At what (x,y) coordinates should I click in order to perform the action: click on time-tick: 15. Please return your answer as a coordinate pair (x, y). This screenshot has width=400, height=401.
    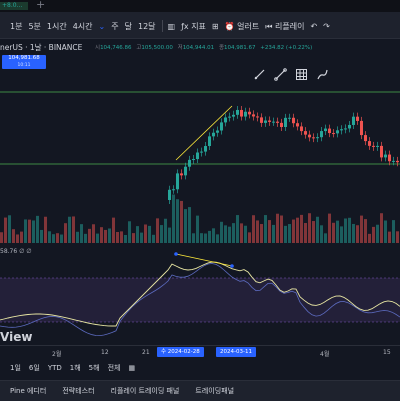
    Looking at the image, I should click on (387, 352).